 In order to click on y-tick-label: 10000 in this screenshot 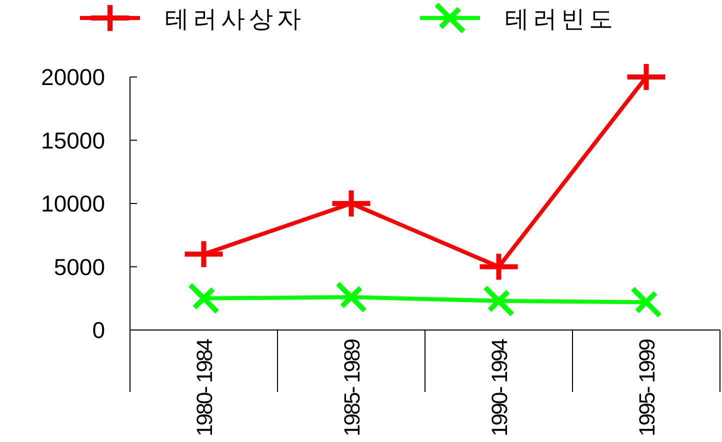, I will do `click(73, 203)`.